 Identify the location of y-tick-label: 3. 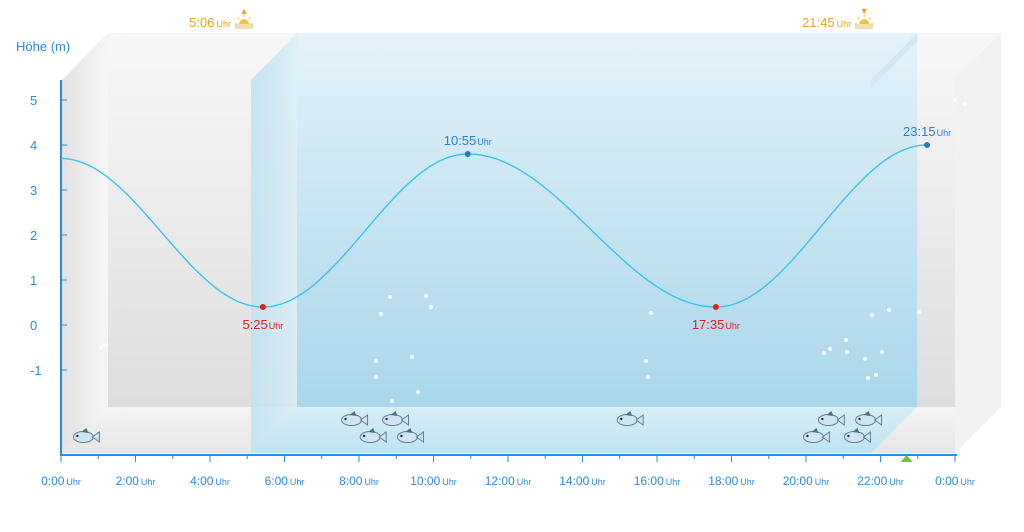
(33, 190).